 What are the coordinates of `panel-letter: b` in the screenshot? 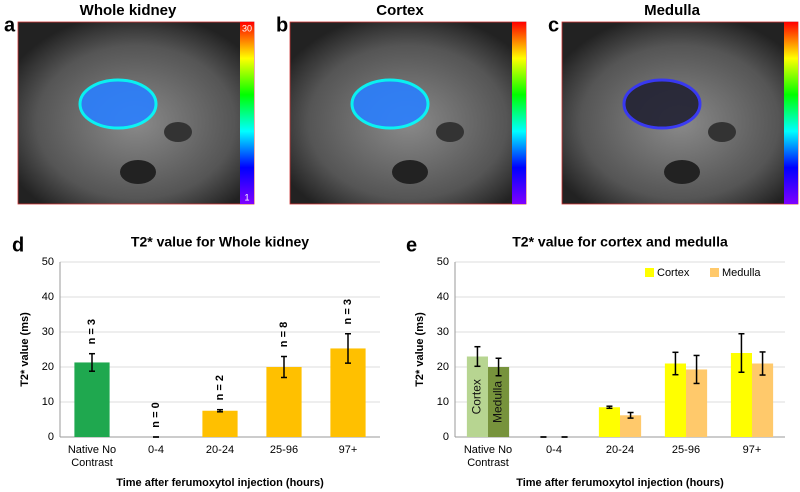 It's located at (282, 25).